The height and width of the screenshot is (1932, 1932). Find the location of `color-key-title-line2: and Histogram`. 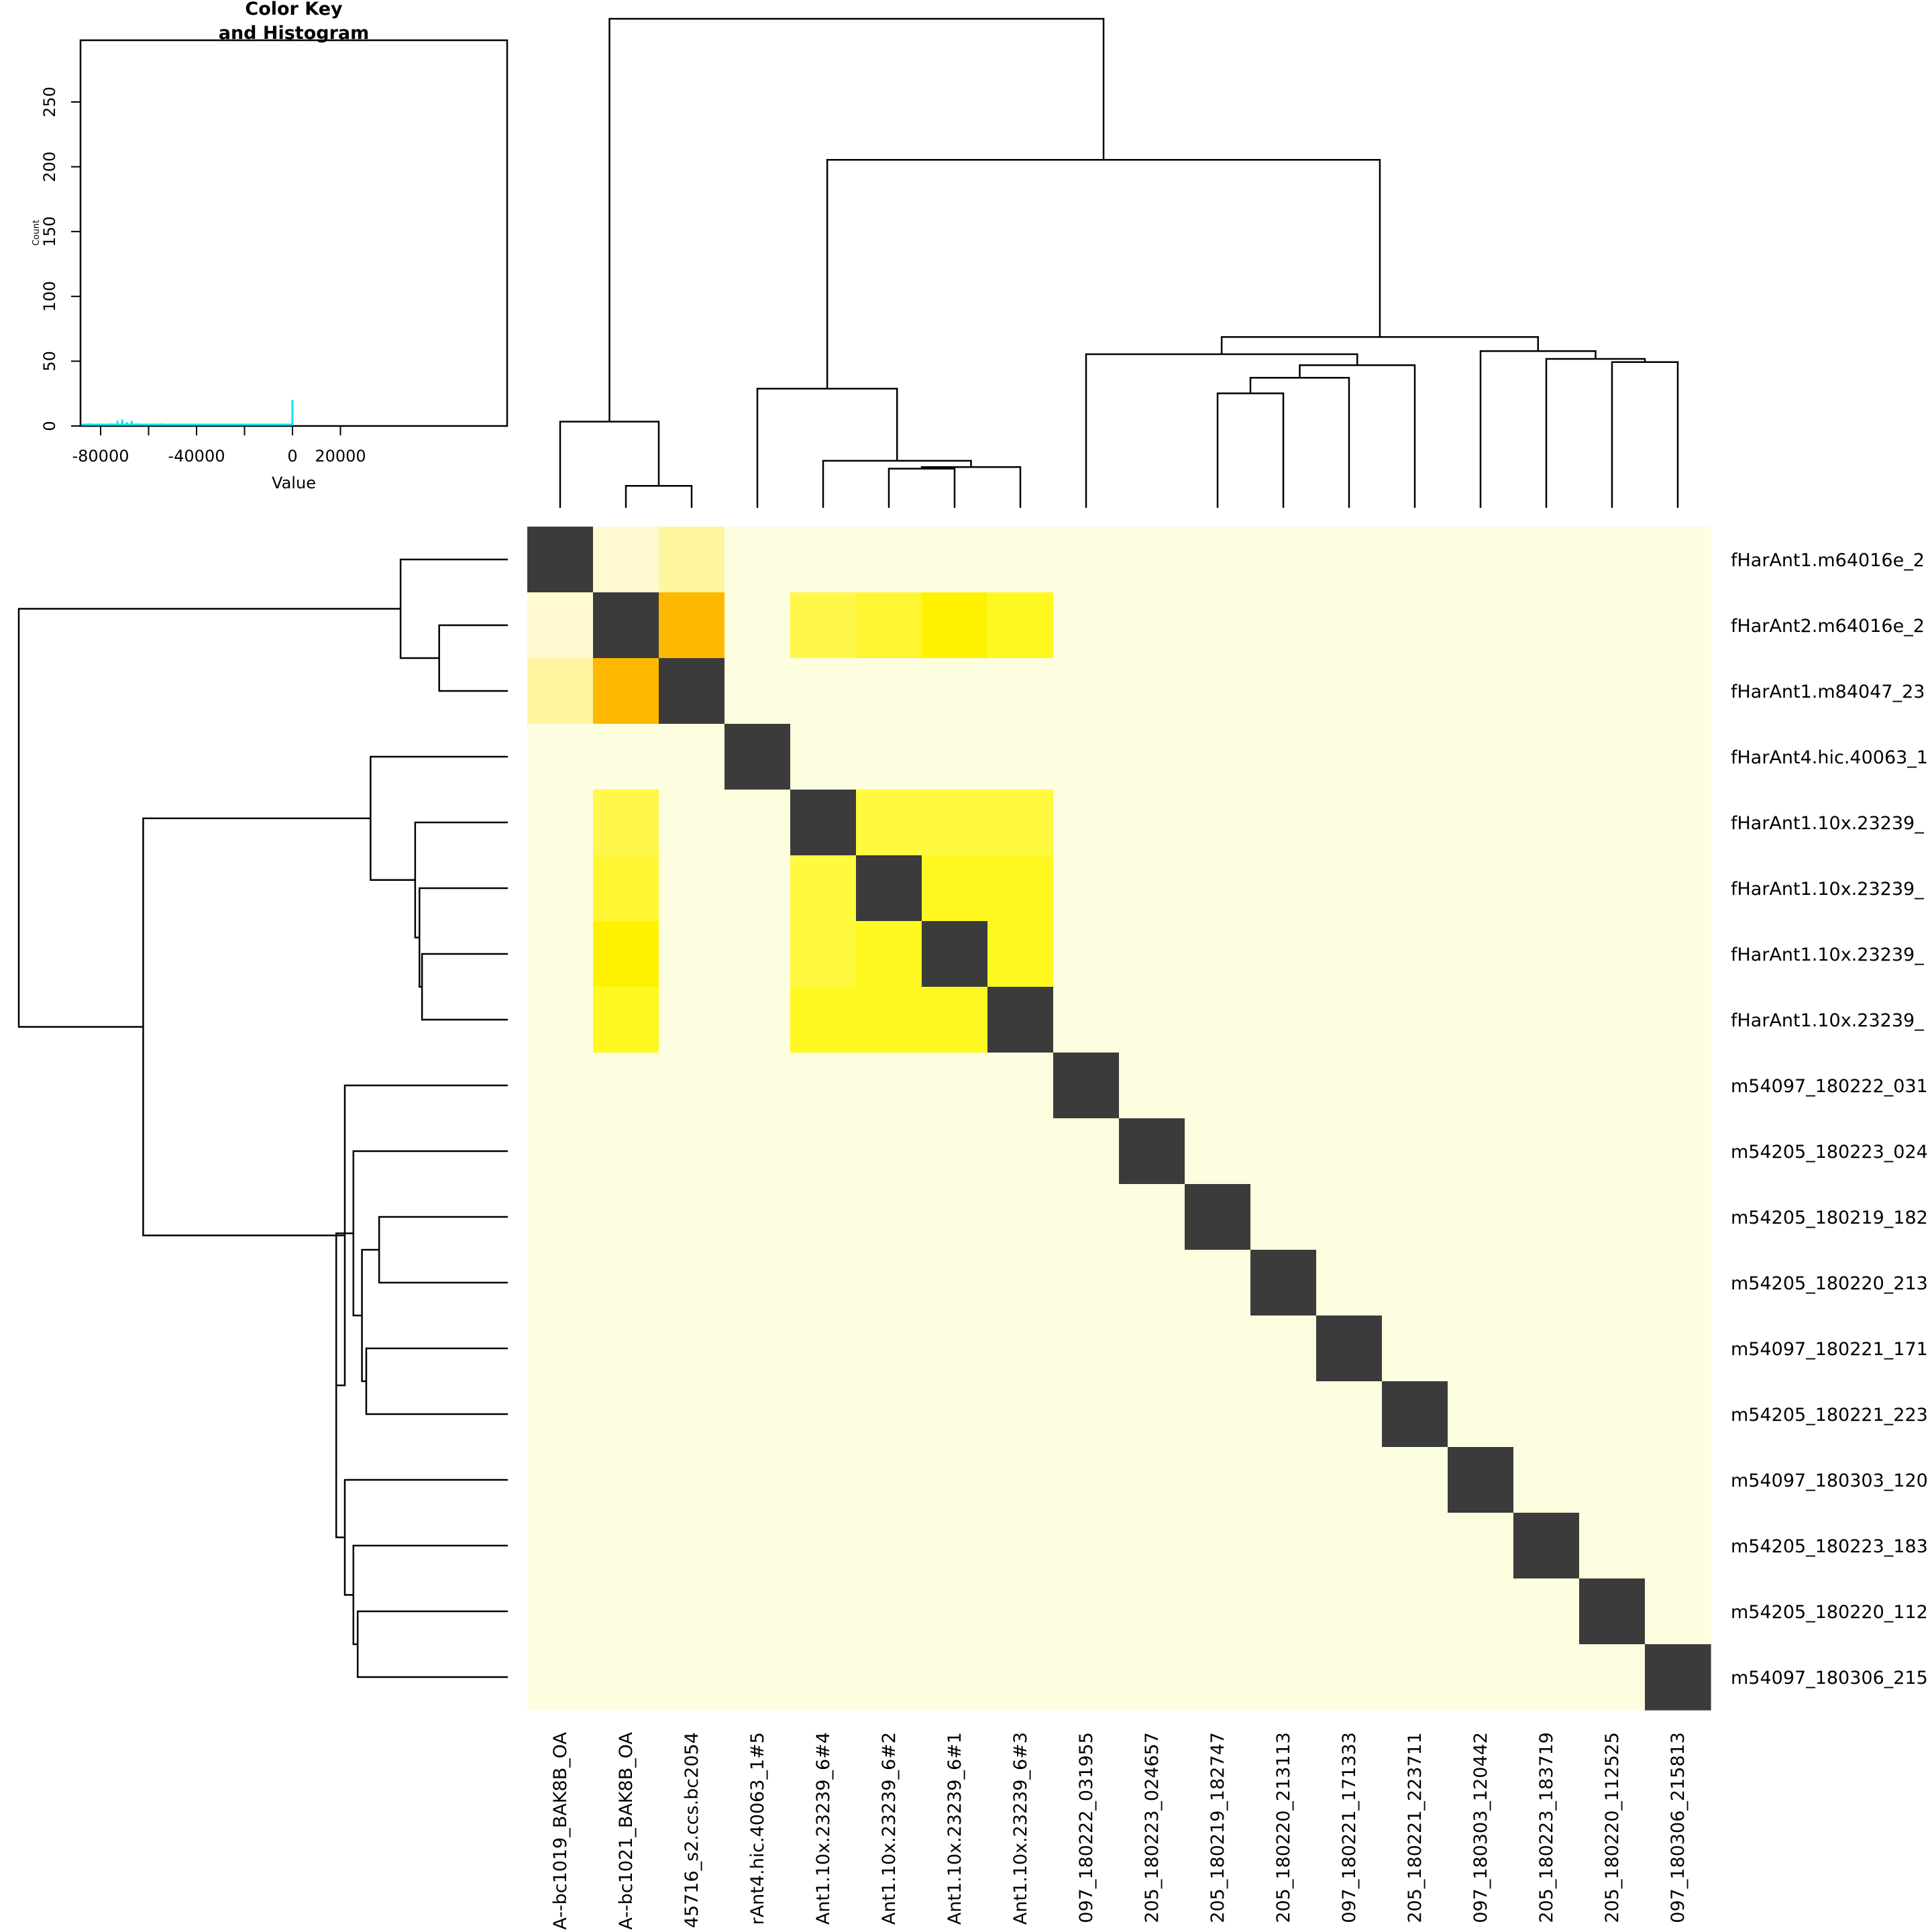

color-key-title-line2: and Histogram is located at coordinates (294, 33).